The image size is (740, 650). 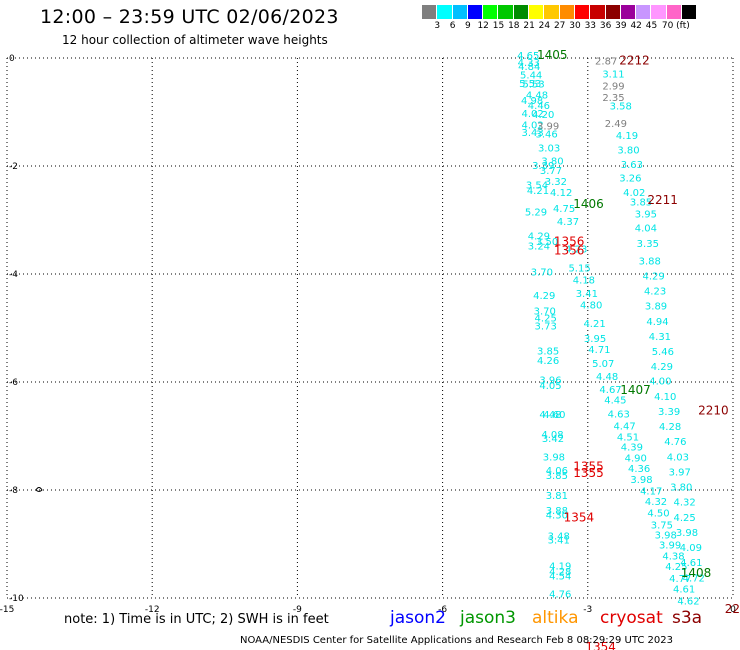 What do you see at coordinates (550, 381) in the screenshot?
I see `swh-value-jason3: 3.96` at bounding box center [550, 381].